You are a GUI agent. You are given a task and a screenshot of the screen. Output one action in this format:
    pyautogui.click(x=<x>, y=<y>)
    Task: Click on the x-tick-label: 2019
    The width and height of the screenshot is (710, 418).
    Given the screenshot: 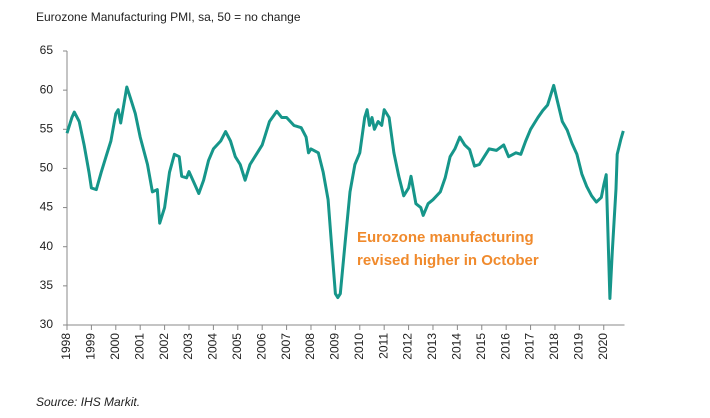 What is the action you would take?
    pyautogui.click(x=579, y=346)
    